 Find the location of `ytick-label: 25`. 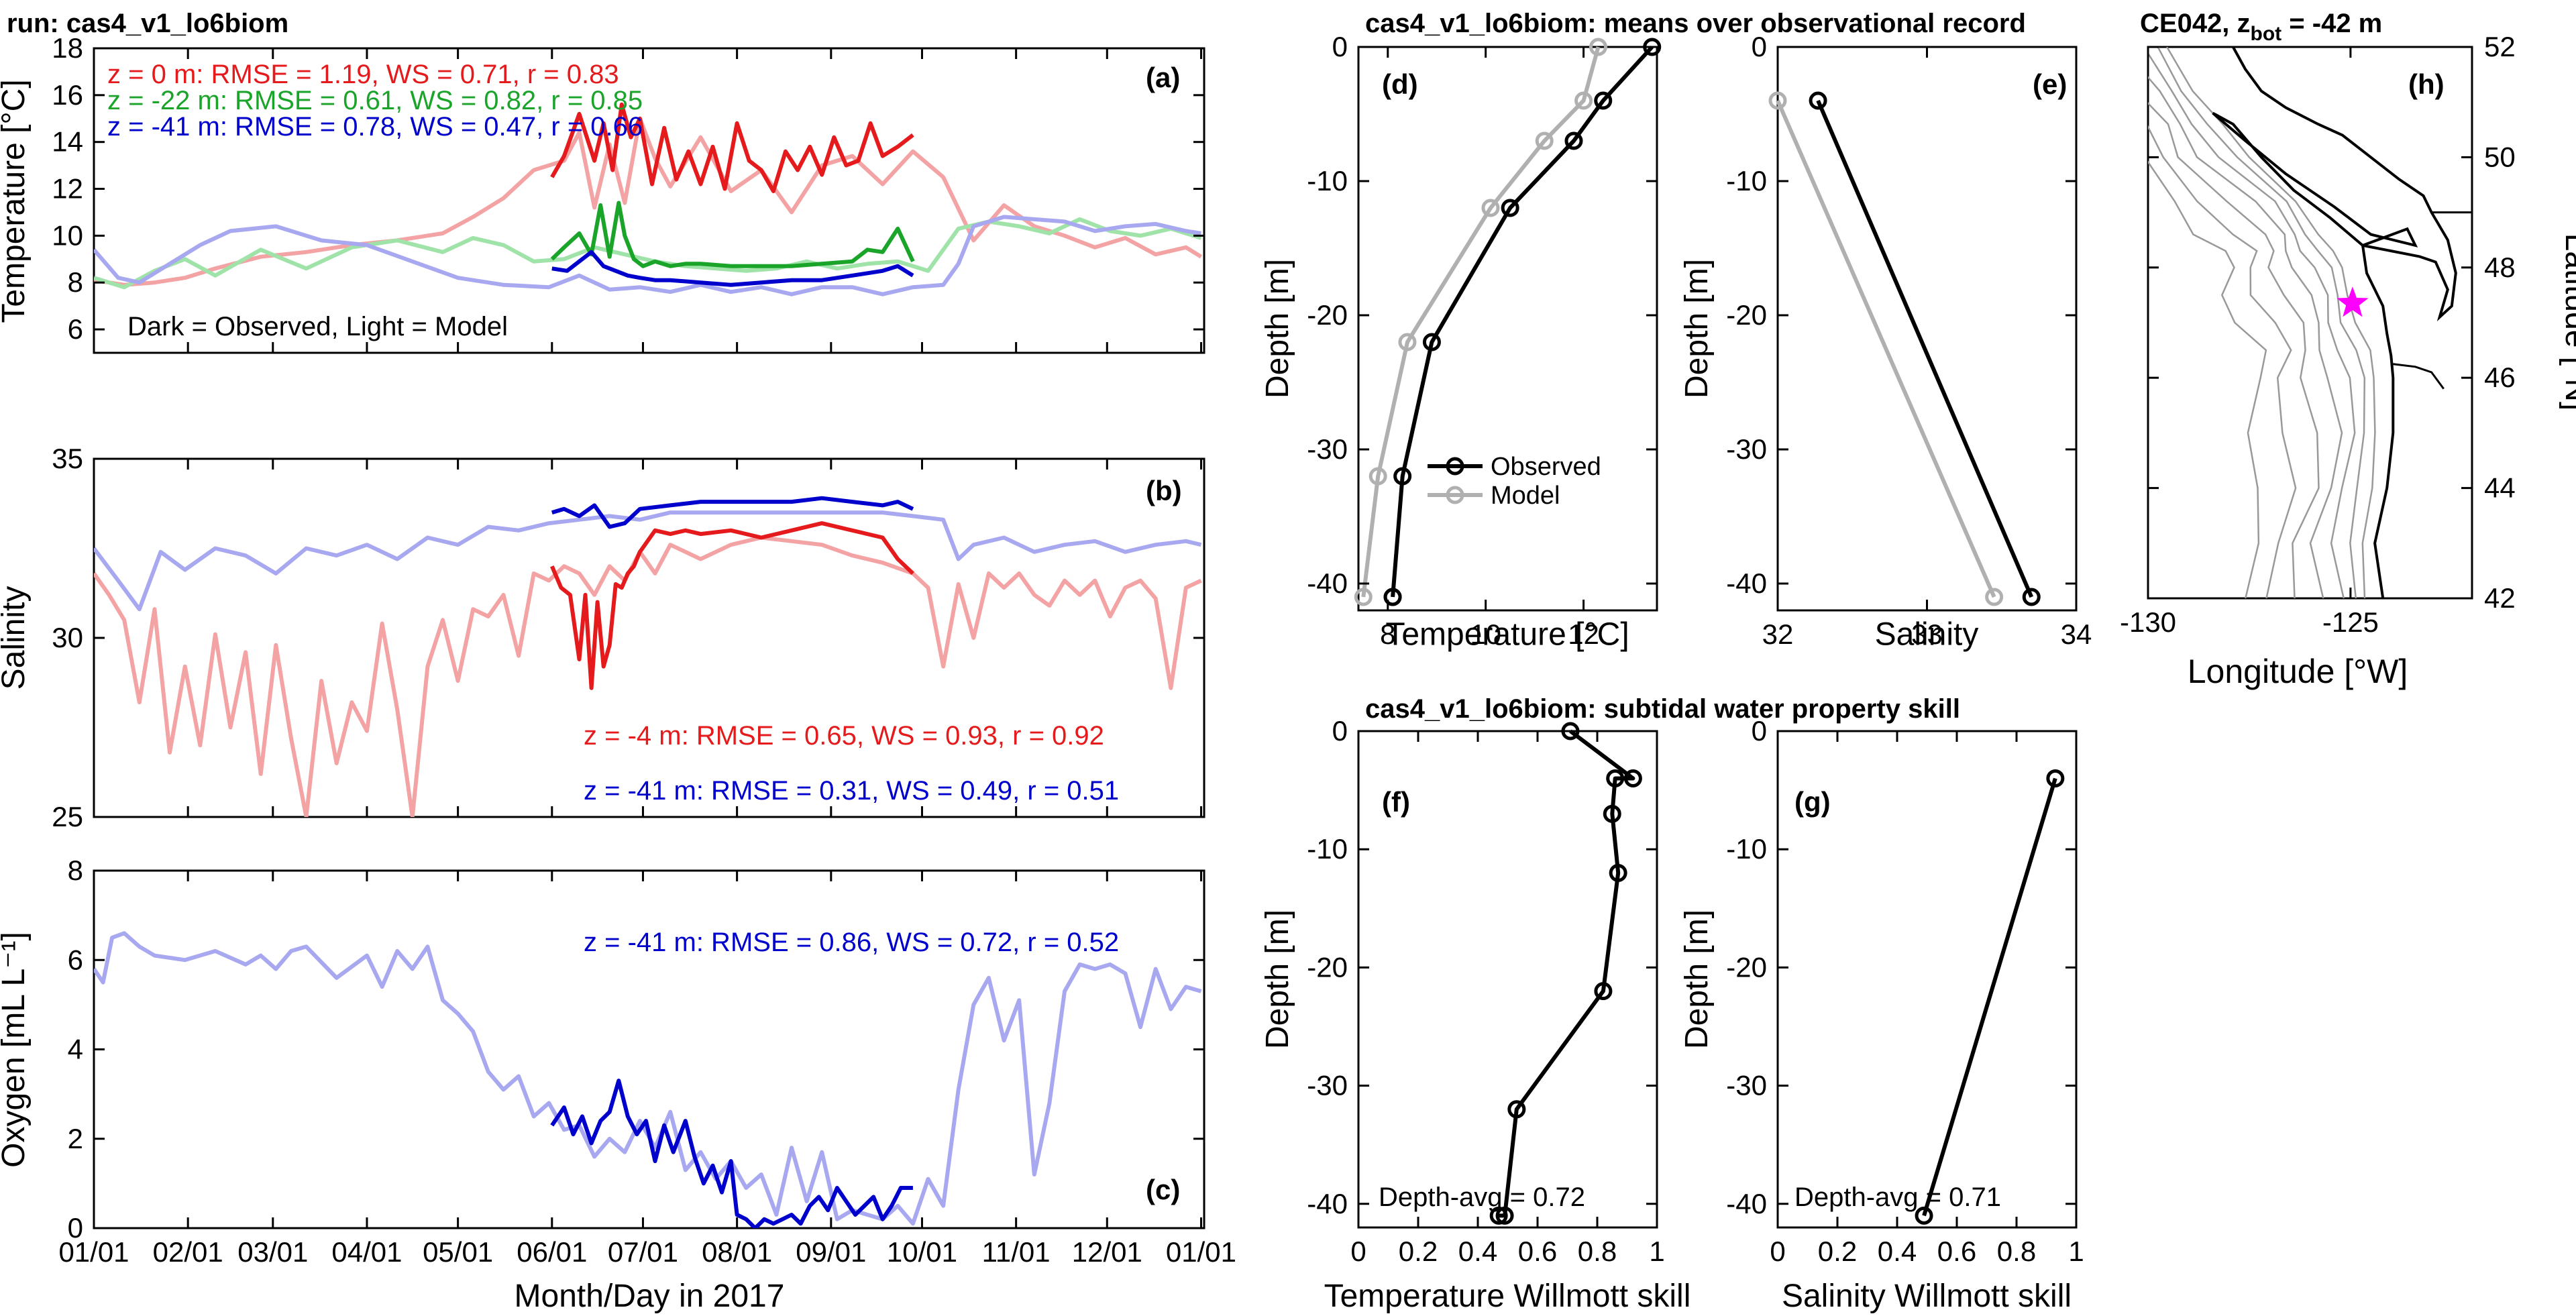

ytick-label: 25 is located at coordinates (67, 817).